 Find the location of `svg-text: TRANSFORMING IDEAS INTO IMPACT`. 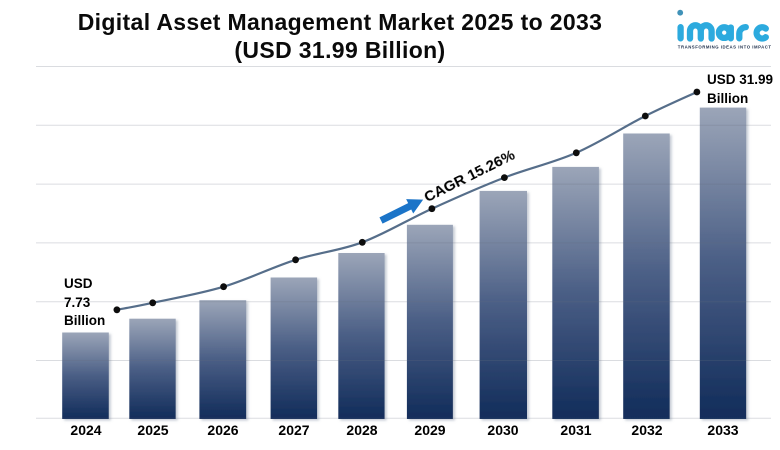

svg-text: TRANSFORMING IDEAS INTO IMPACT is located at coordinates (725, 46).